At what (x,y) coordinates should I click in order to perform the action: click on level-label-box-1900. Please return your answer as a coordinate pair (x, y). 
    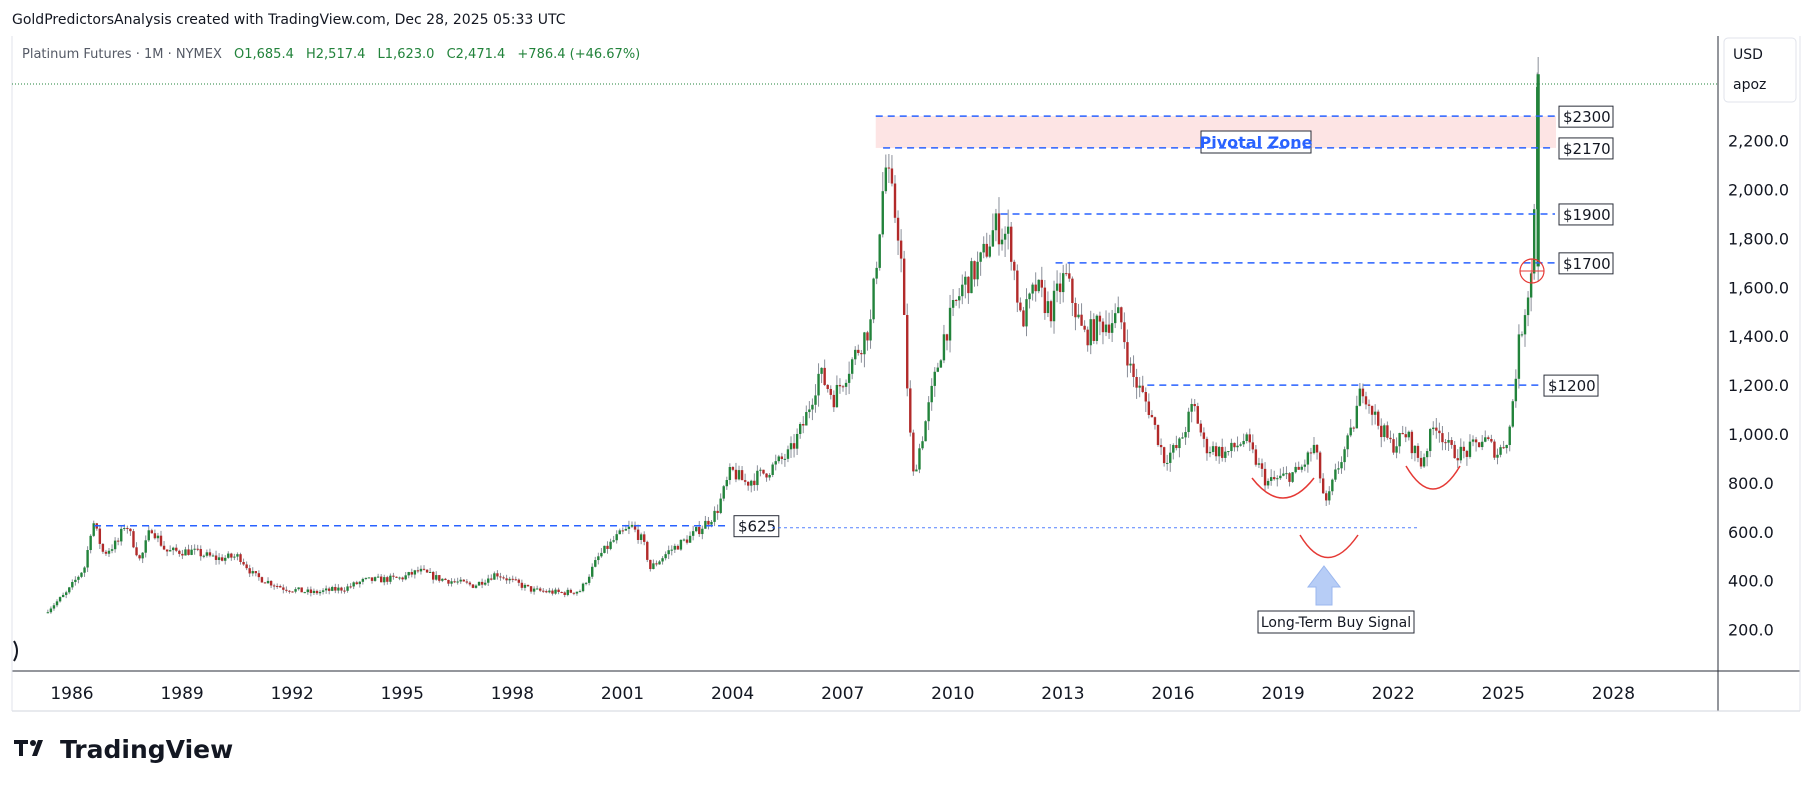
    Looking at the image, I should click on (1586, 214).